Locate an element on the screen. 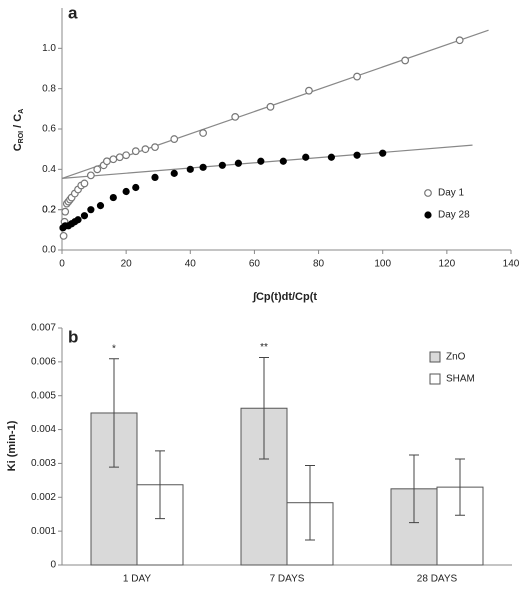 Image resolution: width=520 pixels, height=590 pixels. y-label-part: A is located at coordinates (21, 111).